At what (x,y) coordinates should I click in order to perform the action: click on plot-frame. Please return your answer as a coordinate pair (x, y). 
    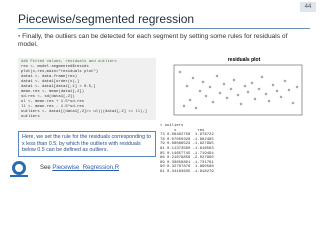
    Looking at the image, I should click on (238, 90).